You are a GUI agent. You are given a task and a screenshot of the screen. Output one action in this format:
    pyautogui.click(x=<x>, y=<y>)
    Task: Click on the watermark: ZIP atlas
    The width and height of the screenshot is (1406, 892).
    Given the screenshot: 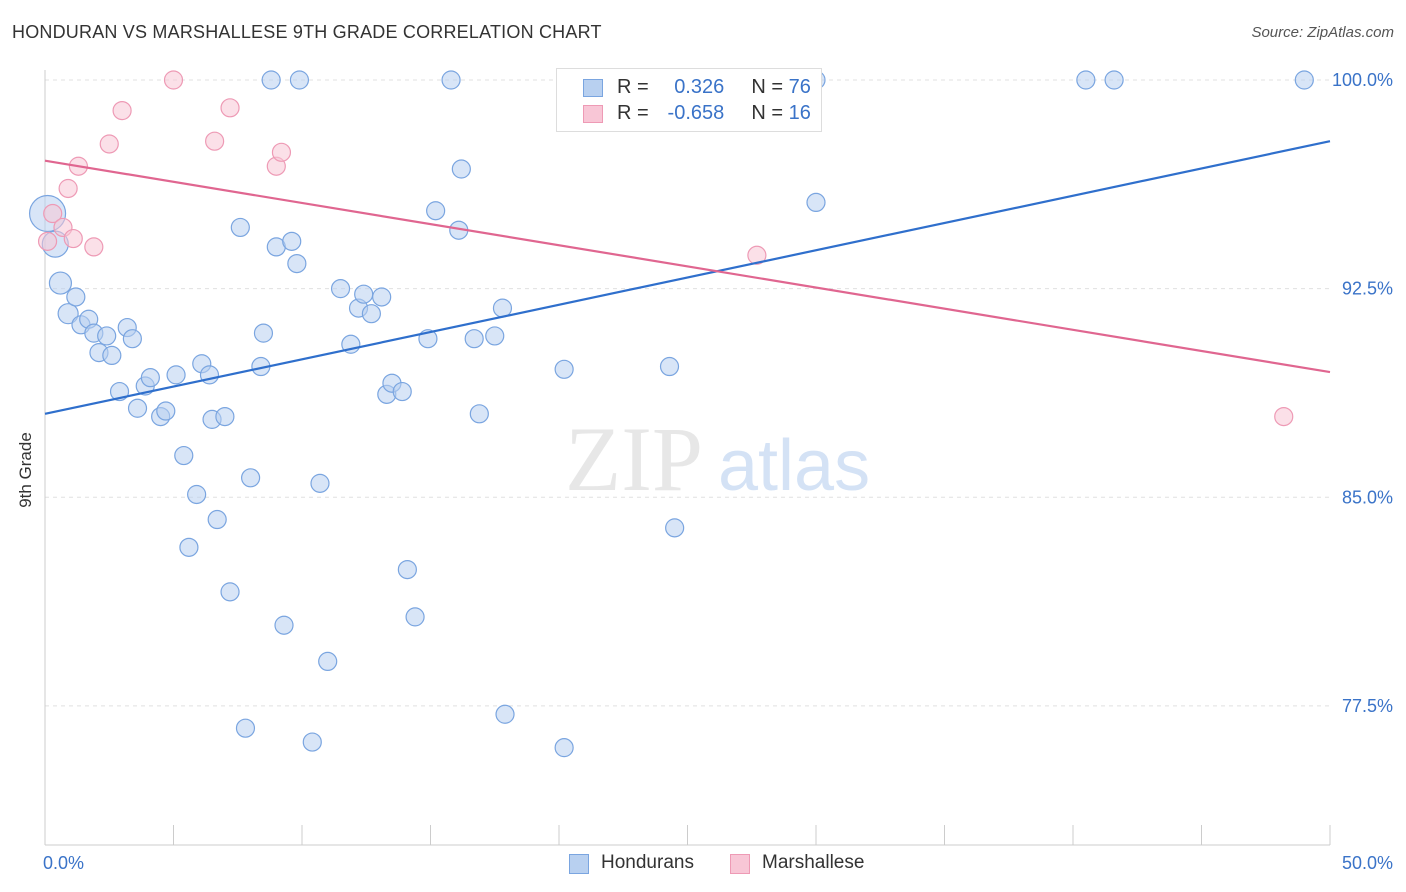 What is the action you would take?
    pyautogui.click(x=717, y=459)
    